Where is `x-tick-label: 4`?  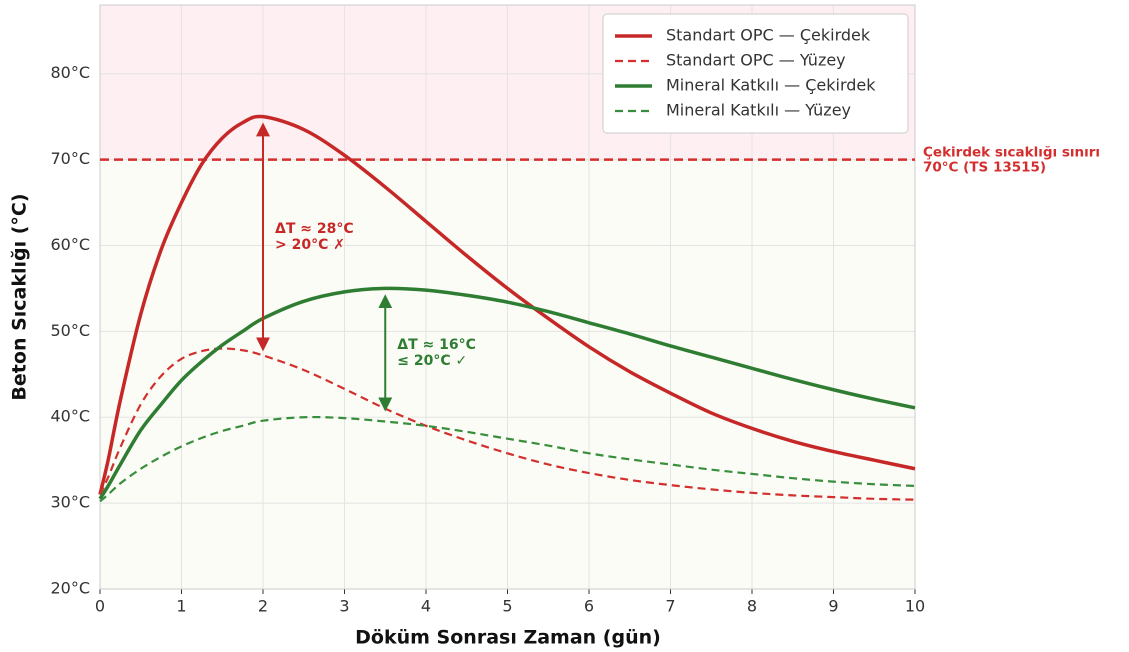 x-tick-label: 4 is located at coordinates (426, 606).